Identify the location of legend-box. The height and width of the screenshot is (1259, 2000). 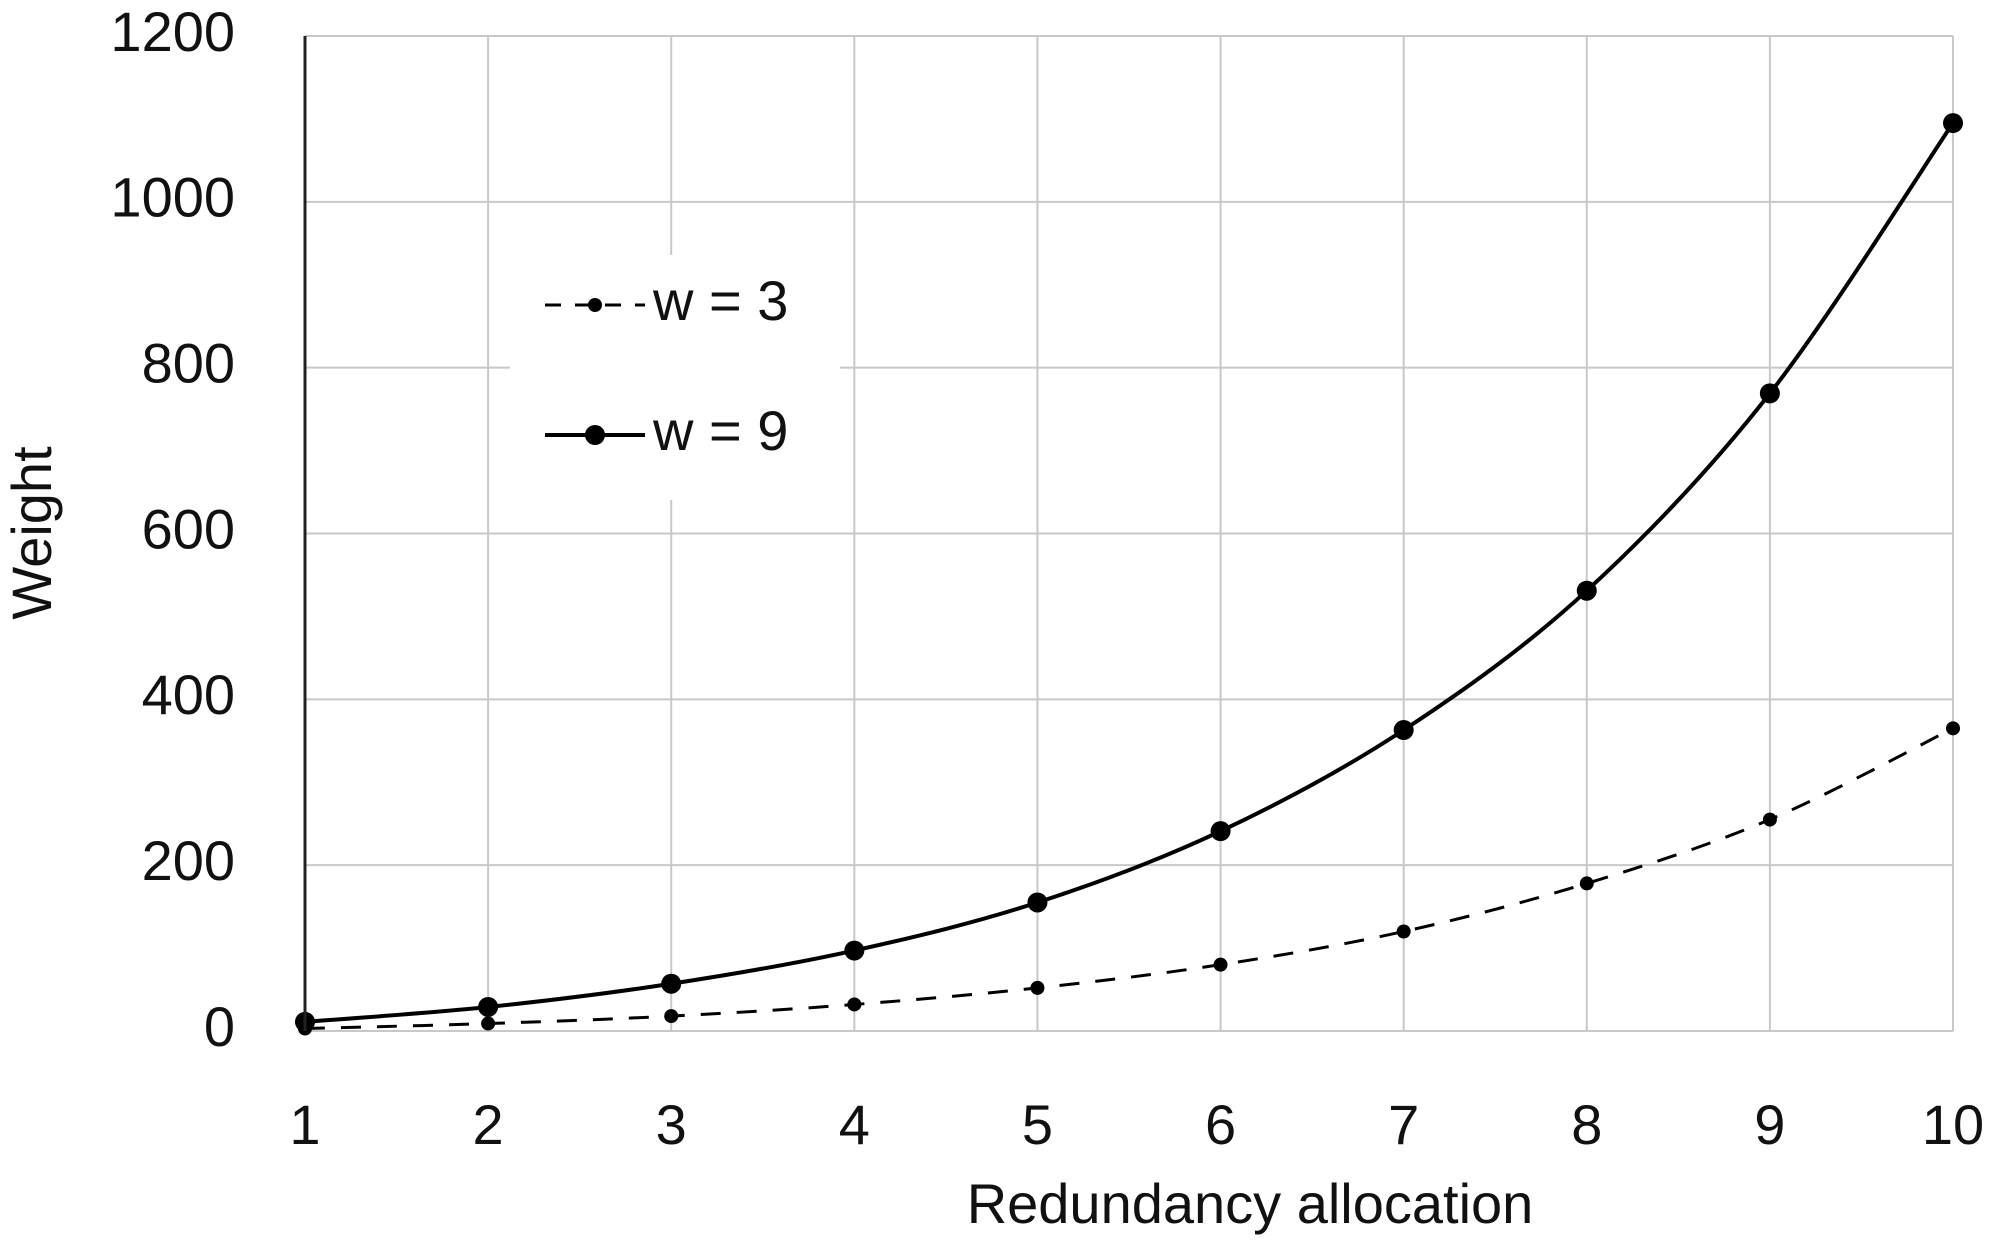
(675, 377).